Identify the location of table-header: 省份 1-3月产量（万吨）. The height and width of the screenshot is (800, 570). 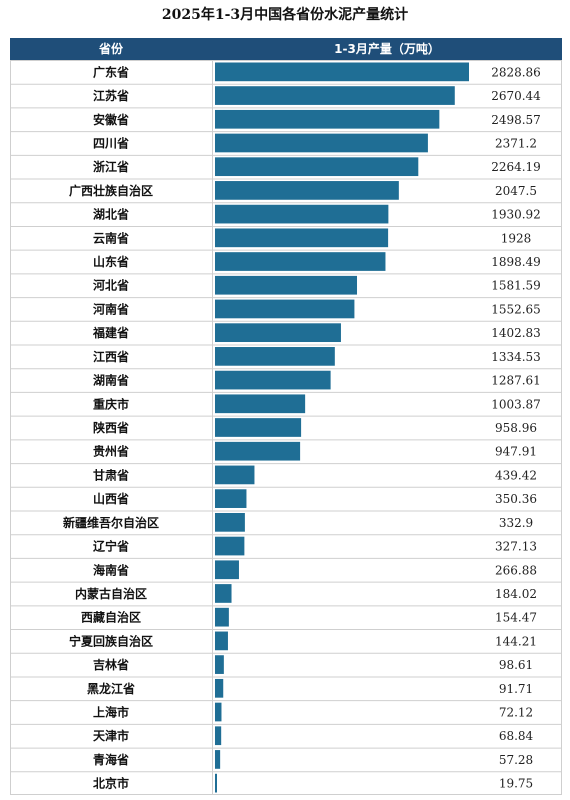
(286, 49).